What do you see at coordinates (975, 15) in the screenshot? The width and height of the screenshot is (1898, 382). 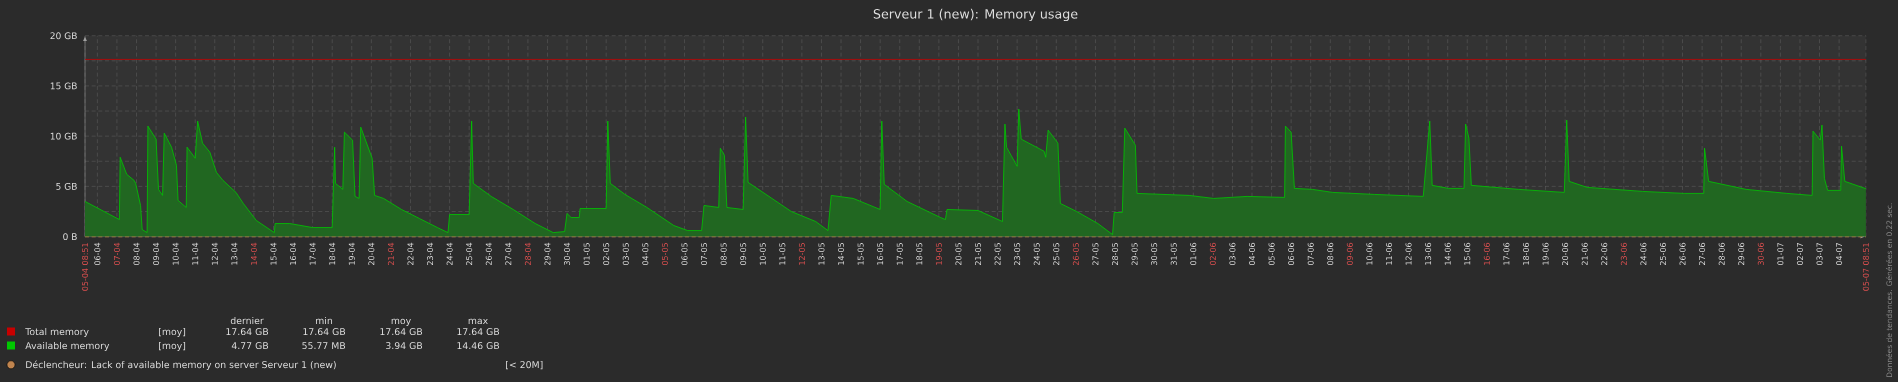 I see `chart-title: Serveur 1 (new): Memory usage` at bounding box center [975, 15].